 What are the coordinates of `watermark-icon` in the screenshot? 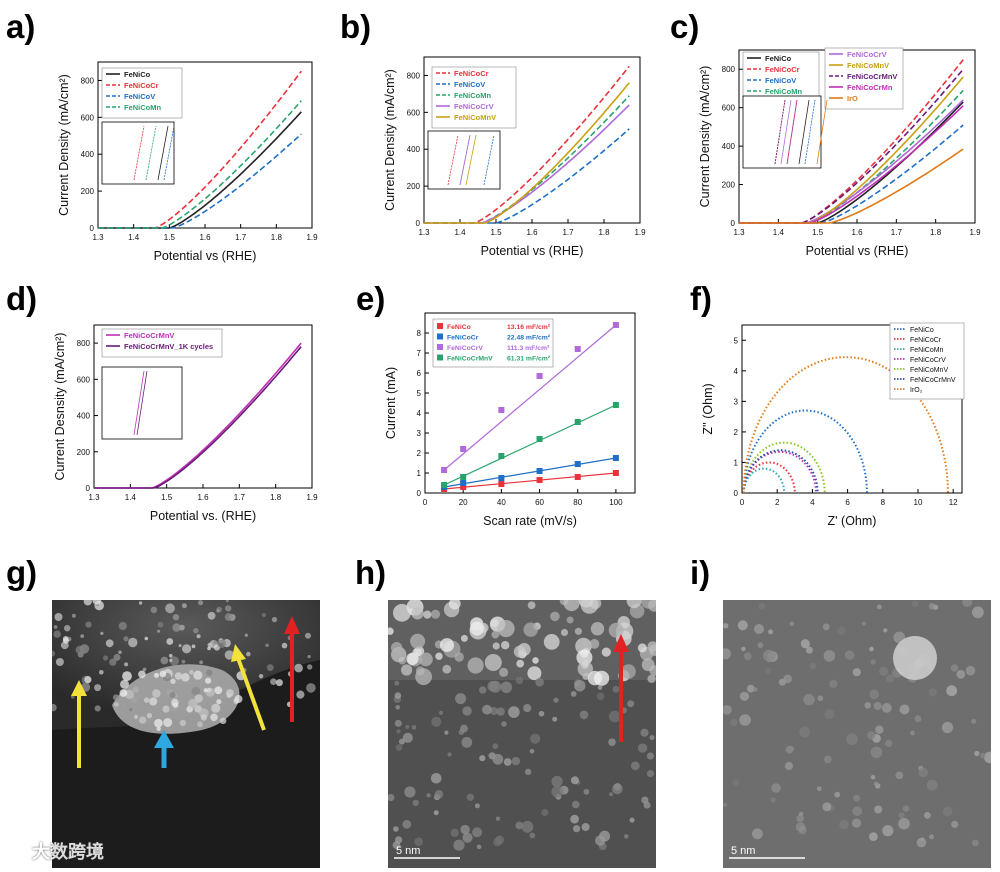 It's located at (13, 853).